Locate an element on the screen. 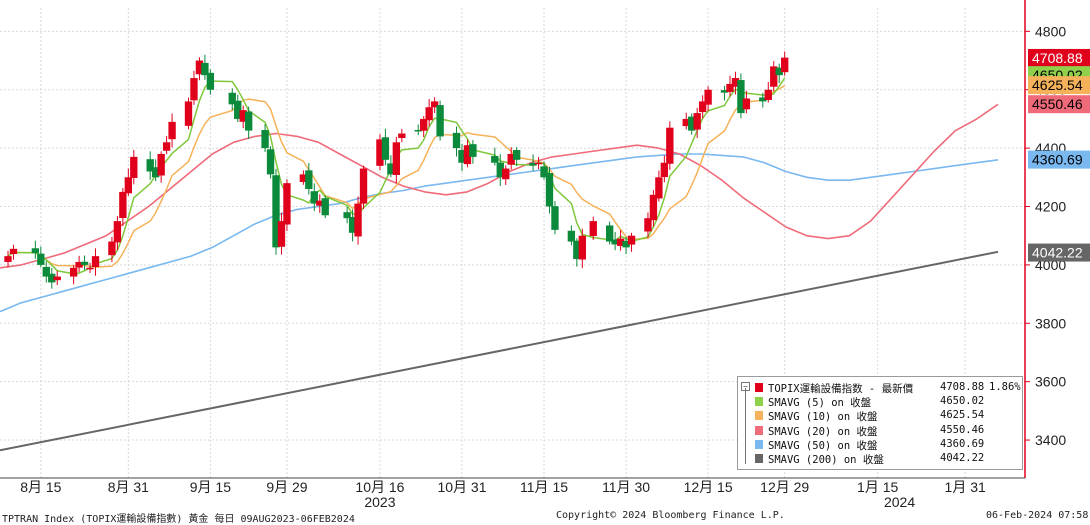 The image size is (1090, 525). x-tick-label: 1月 15 is located at coordinates (877, 487).